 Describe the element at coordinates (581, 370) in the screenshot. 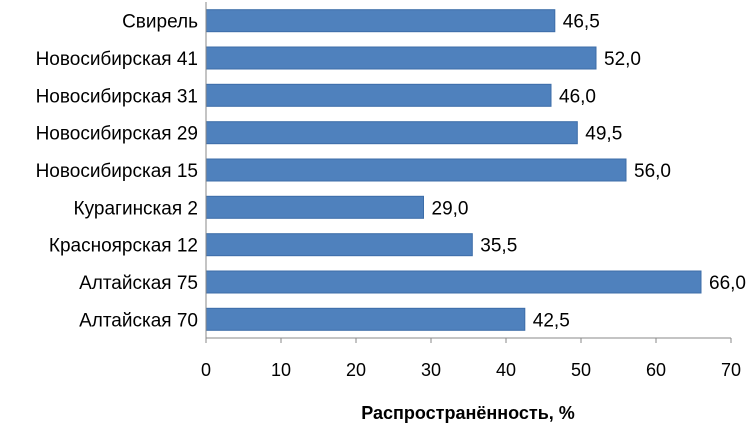

I see `x-tick-label: 50` at that location.